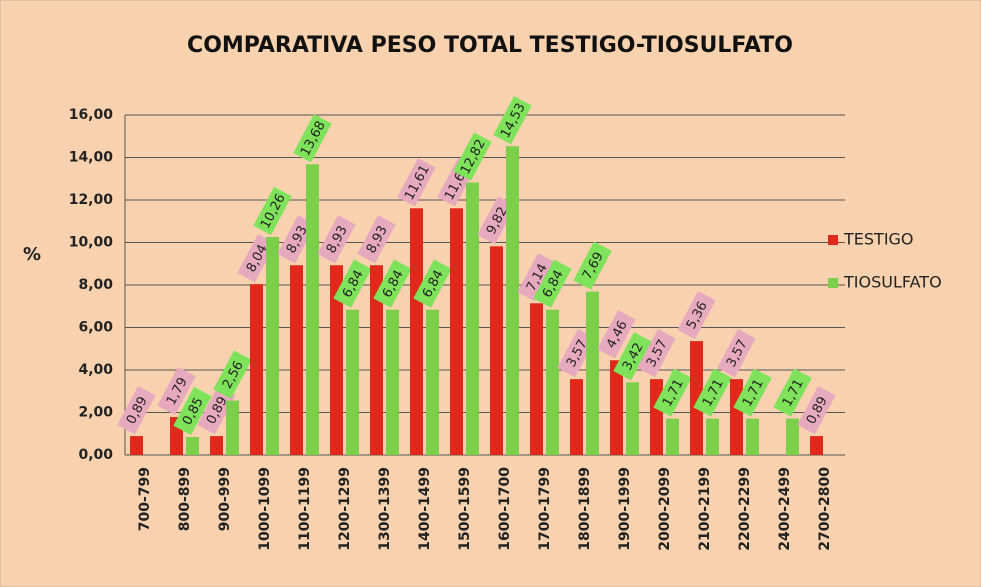 The width and height of the screenshot is (981, 587). Describe the element at coordinates (91, 243) in the screenshot. I see `y-tick-label: 10,00` at that location.